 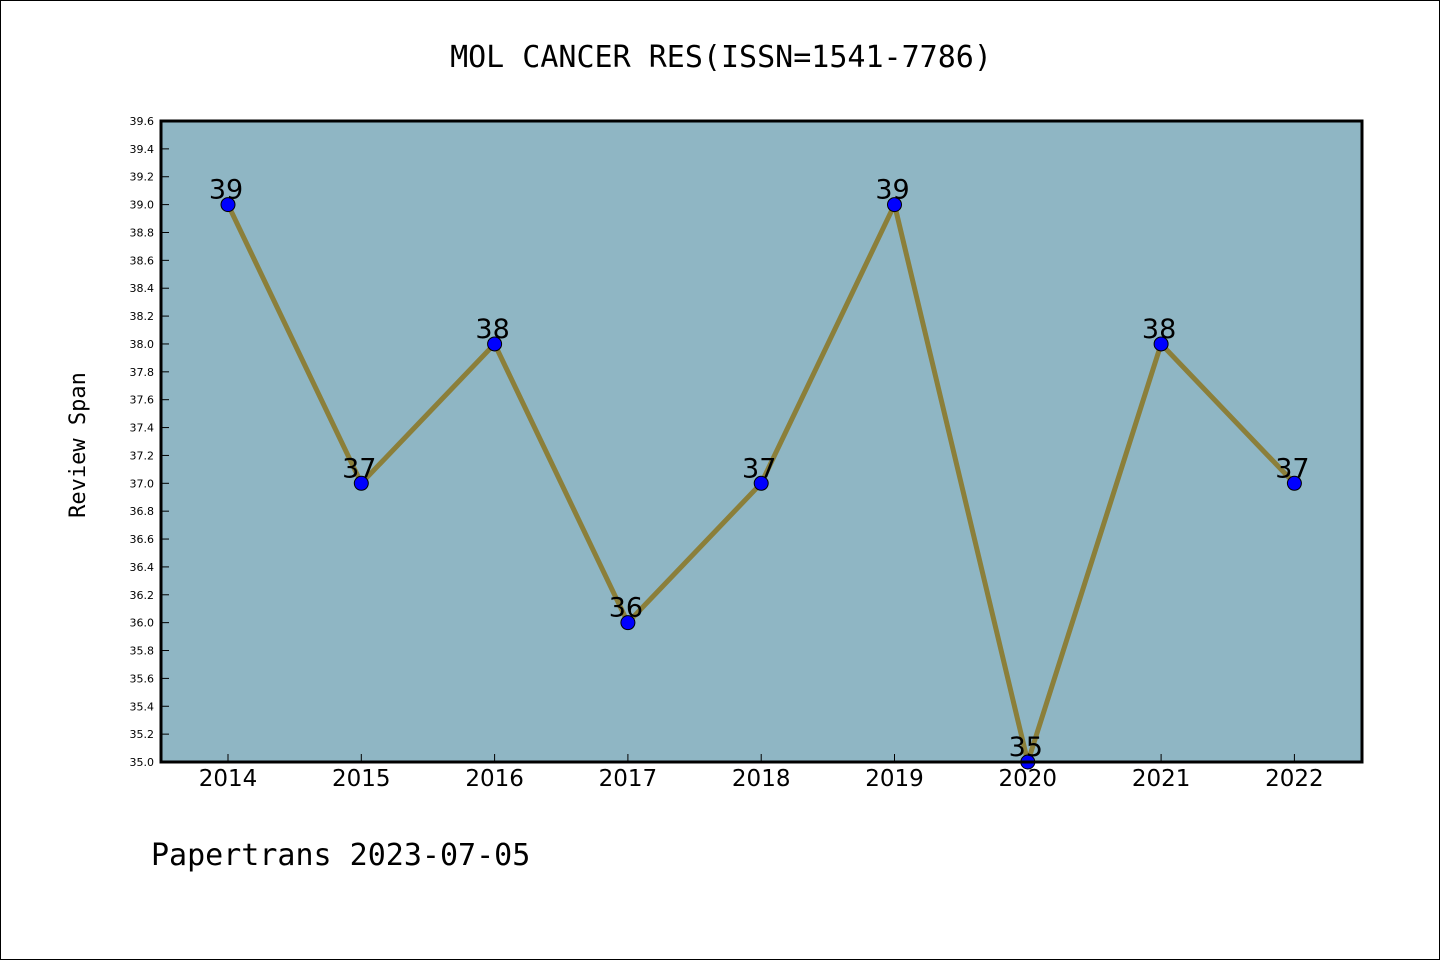 I want to click on chart-title: MOL CANCER RES(ISSN=1541-7786), so click(x=721, y=57).